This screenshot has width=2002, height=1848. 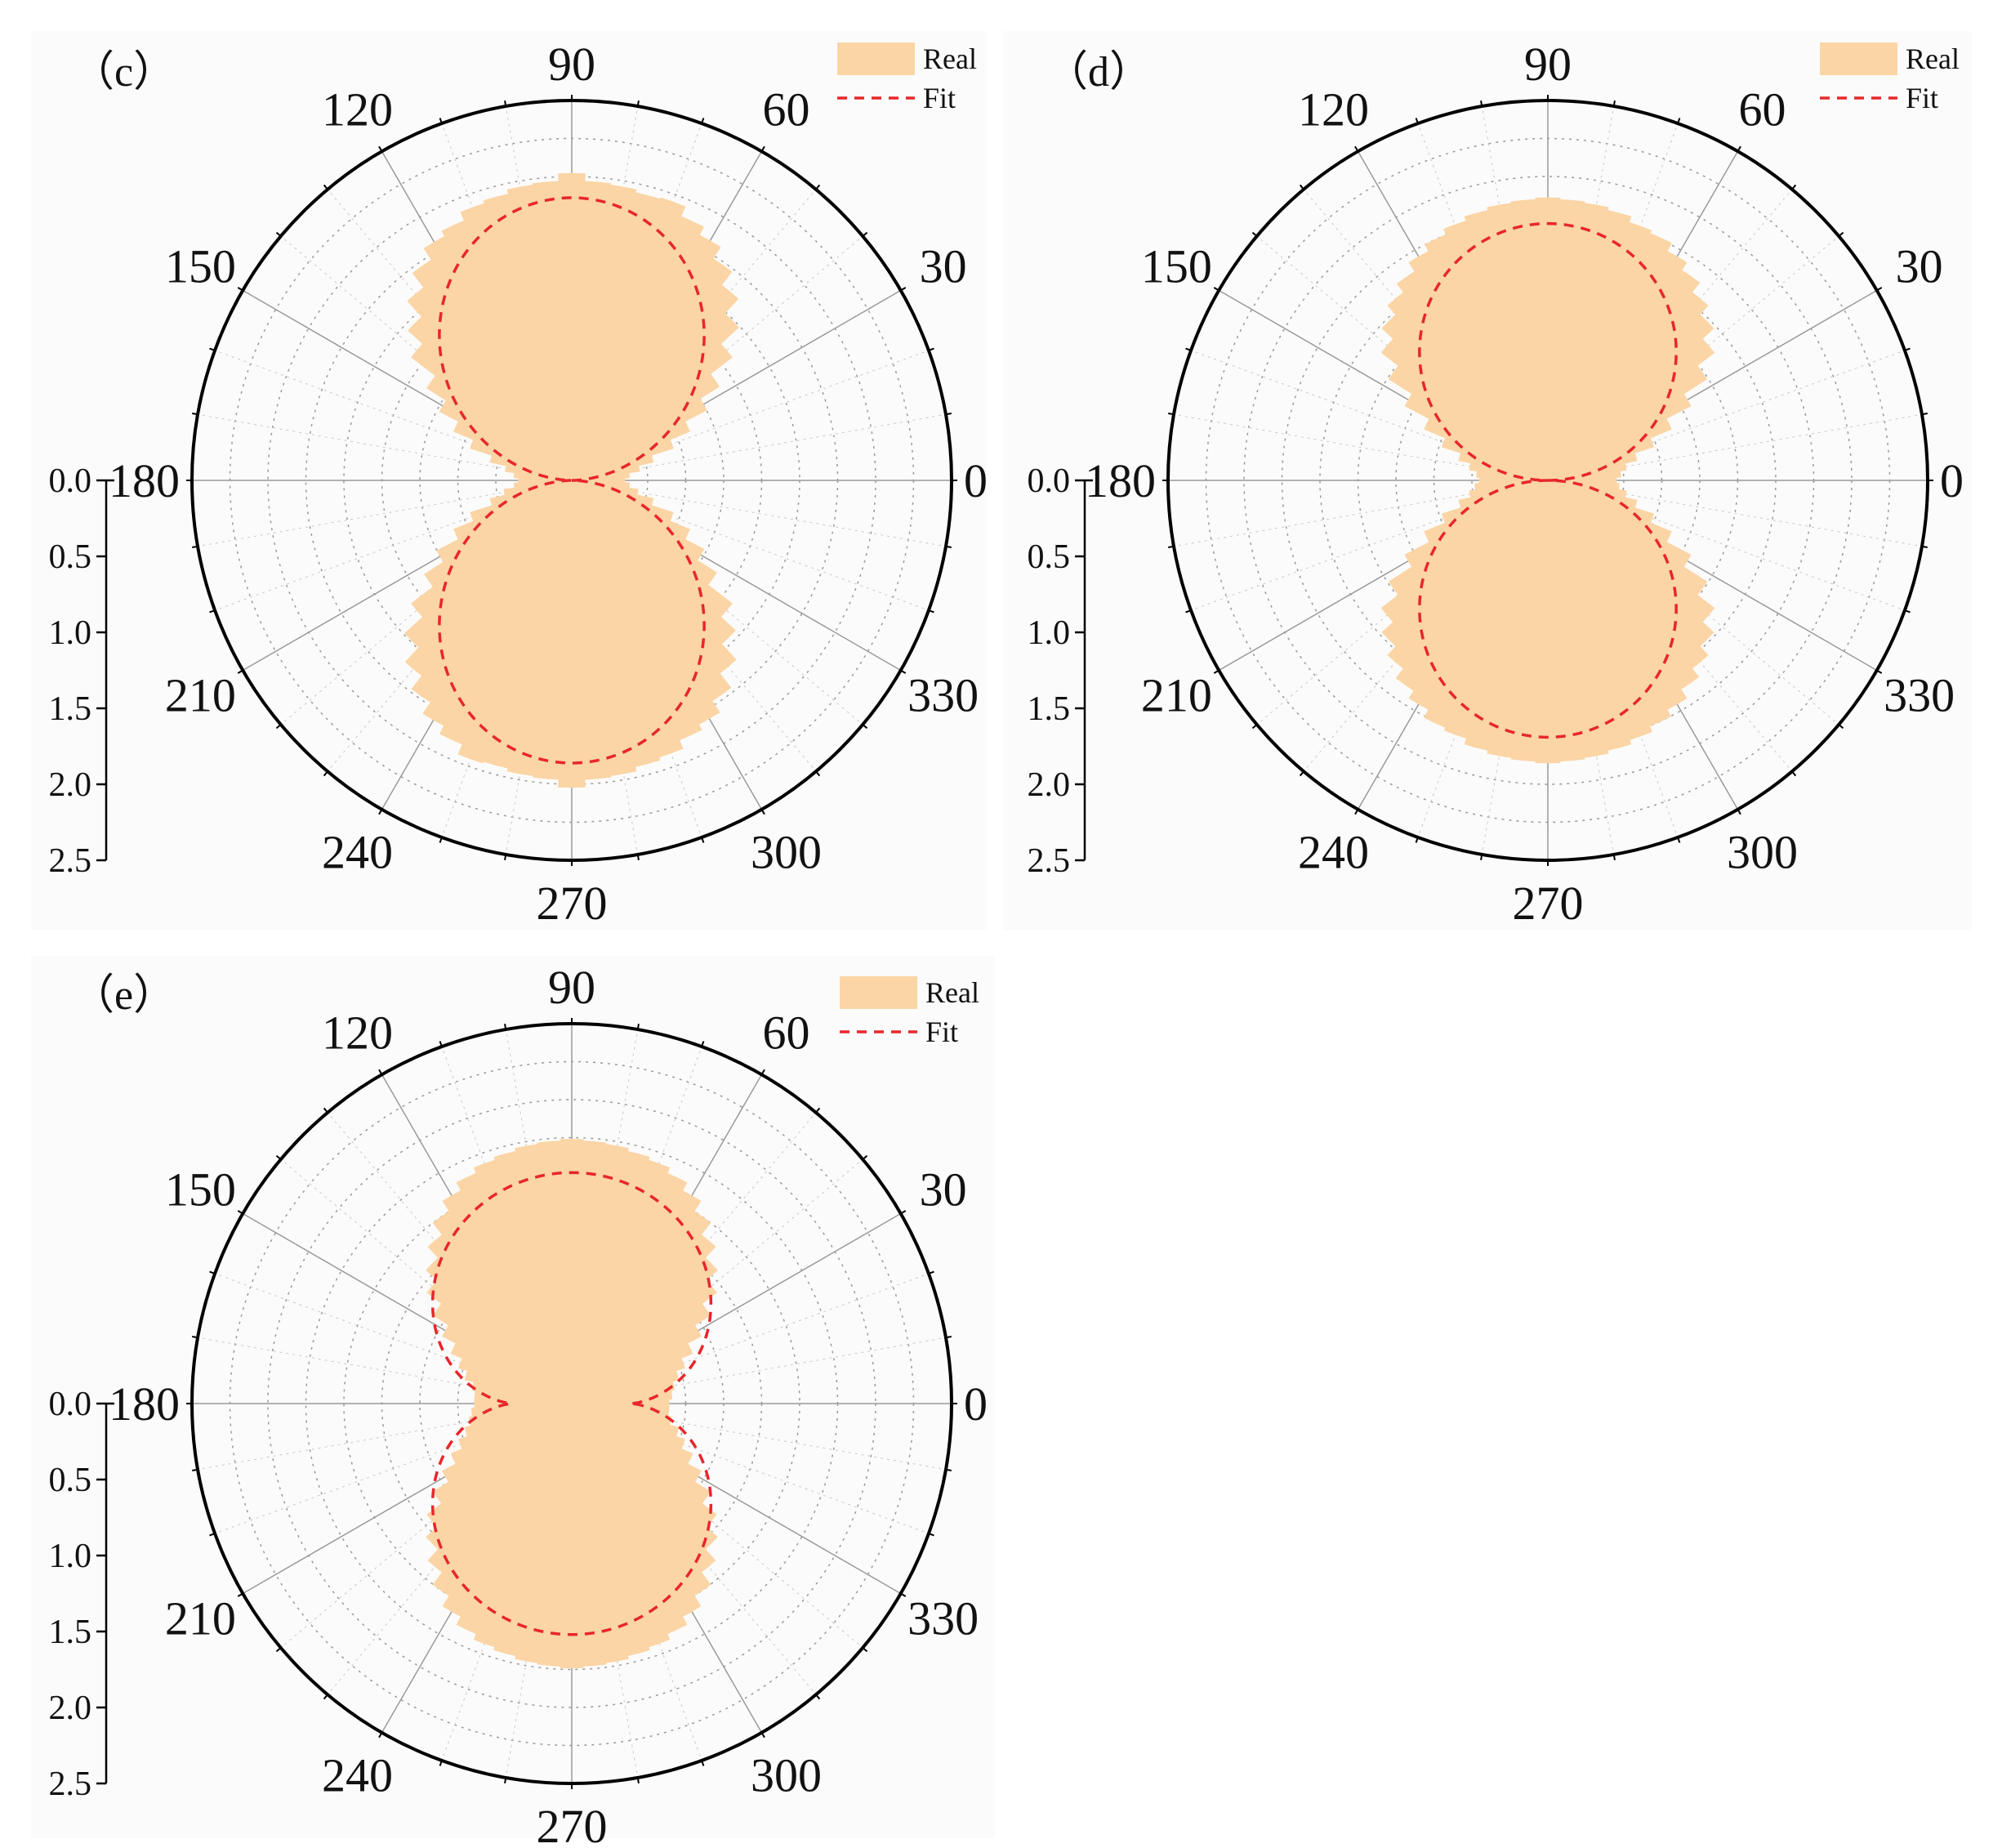 I want to click on angle-tick-label: 180, so click(x=1120, y=481).